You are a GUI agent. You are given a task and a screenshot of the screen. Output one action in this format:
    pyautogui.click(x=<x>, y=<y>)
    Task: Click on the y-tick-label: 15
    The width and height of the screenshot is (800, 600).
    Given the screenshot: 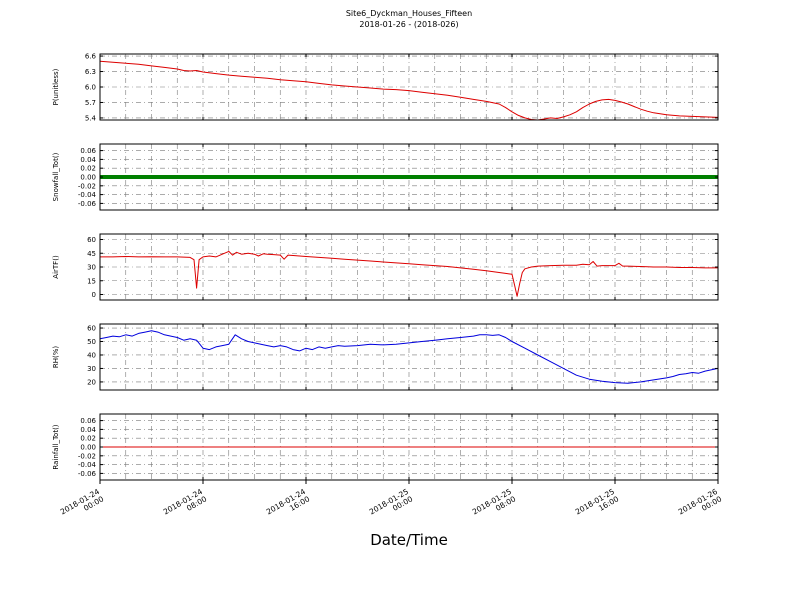 What is the action you would take?
    pyautogui.click(x=91, y=281)
    